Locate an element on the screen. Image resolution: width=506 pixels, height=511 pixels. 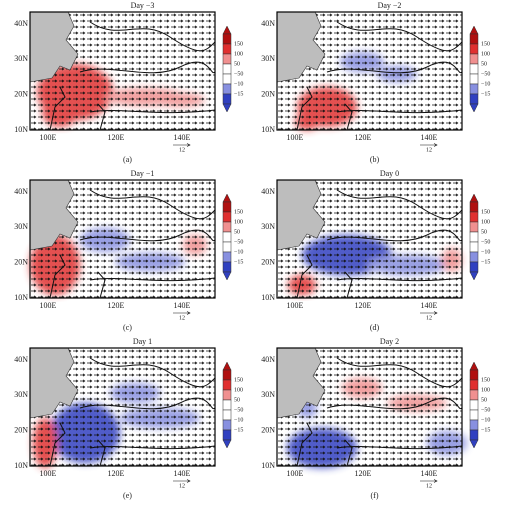
panel-title: Day 0 is located at coordinates (389, 173).